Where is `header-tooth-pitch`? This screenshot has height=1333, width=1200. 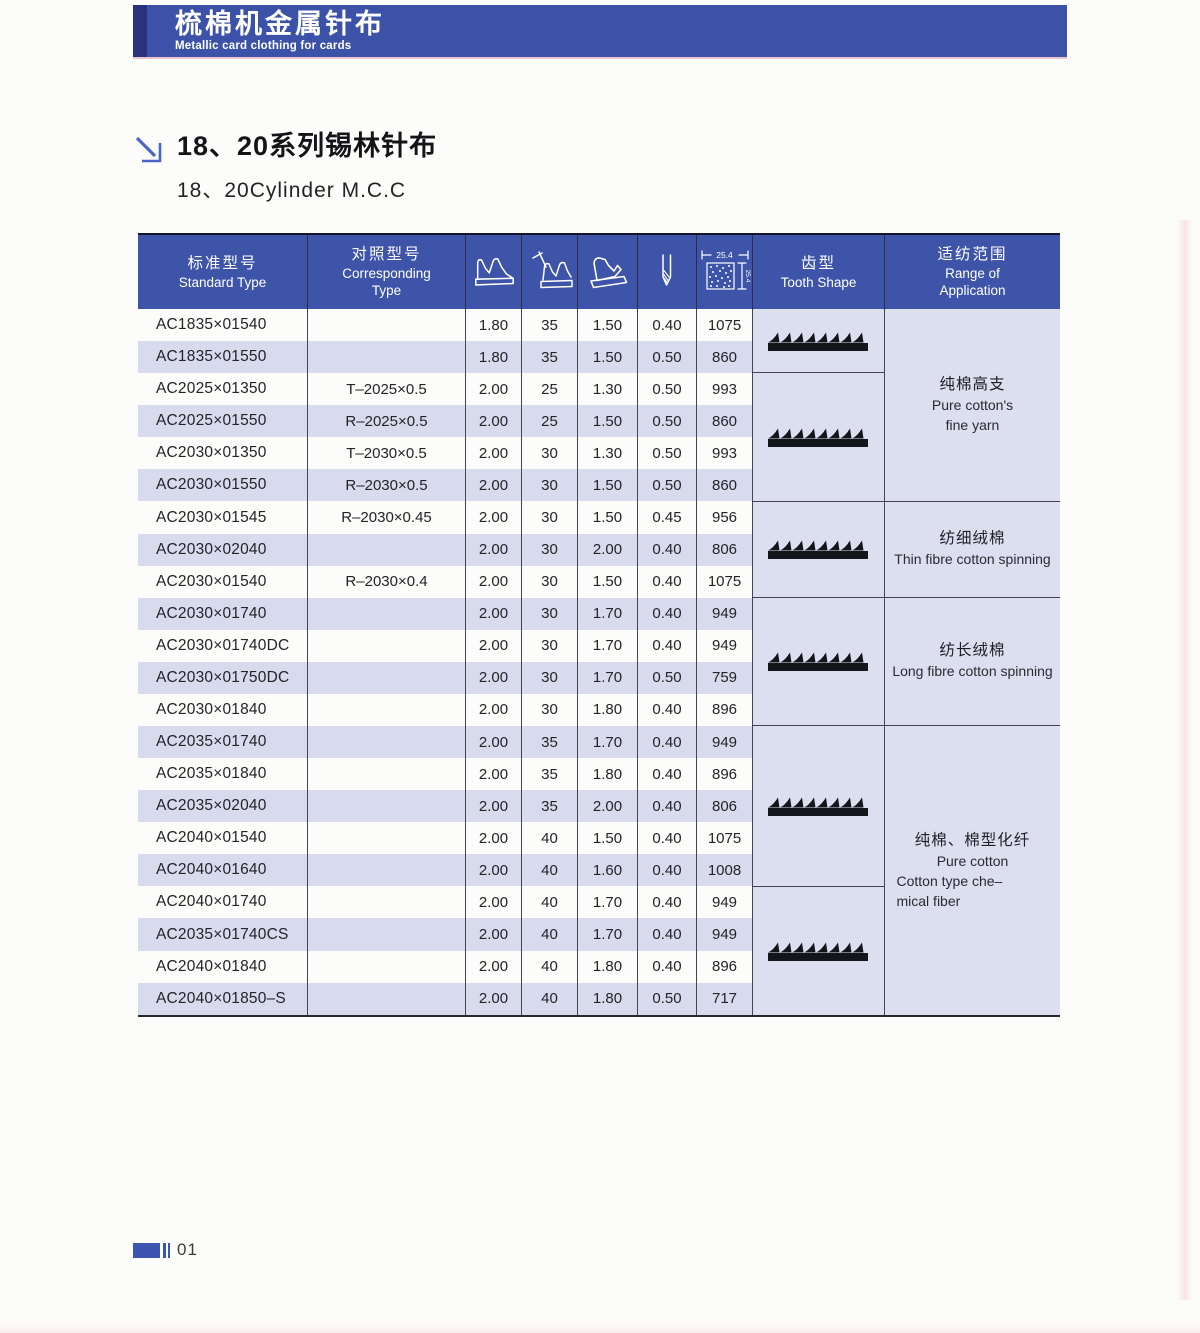 header-tooth-pitch is located at coordinates (608, 272).